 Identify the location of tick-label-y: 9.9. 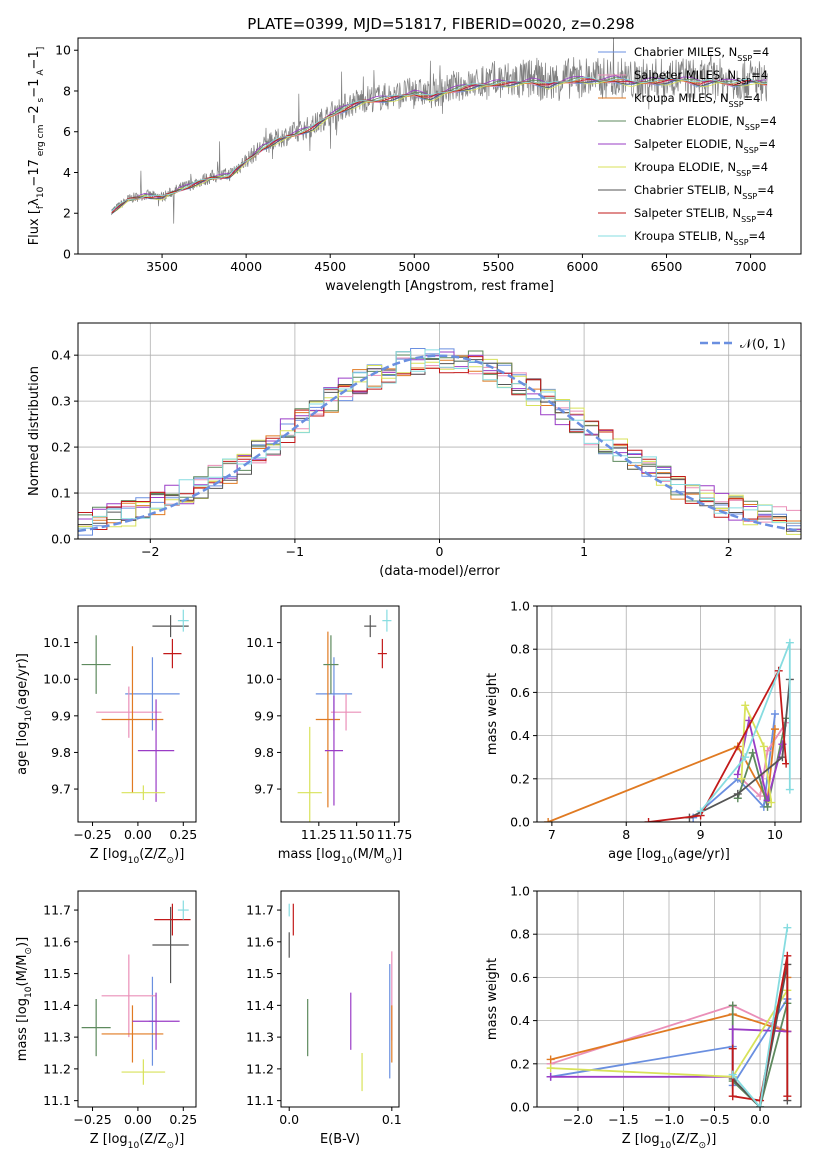
(61, 715).